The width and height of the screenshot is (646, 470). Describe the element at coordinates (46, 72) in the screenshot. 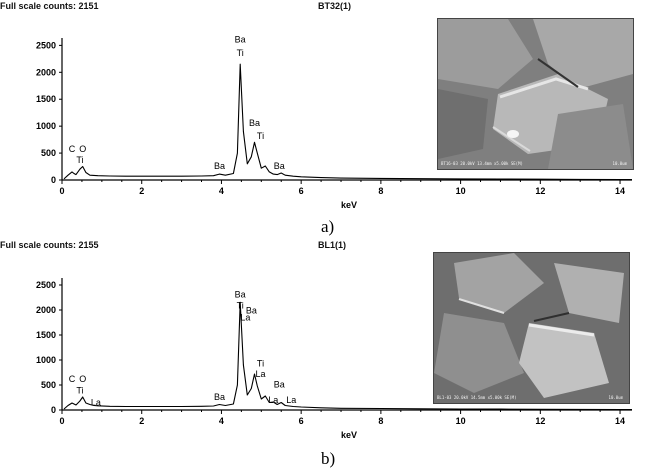

I see `panel-a-y-tick-label: 2000` at that location.